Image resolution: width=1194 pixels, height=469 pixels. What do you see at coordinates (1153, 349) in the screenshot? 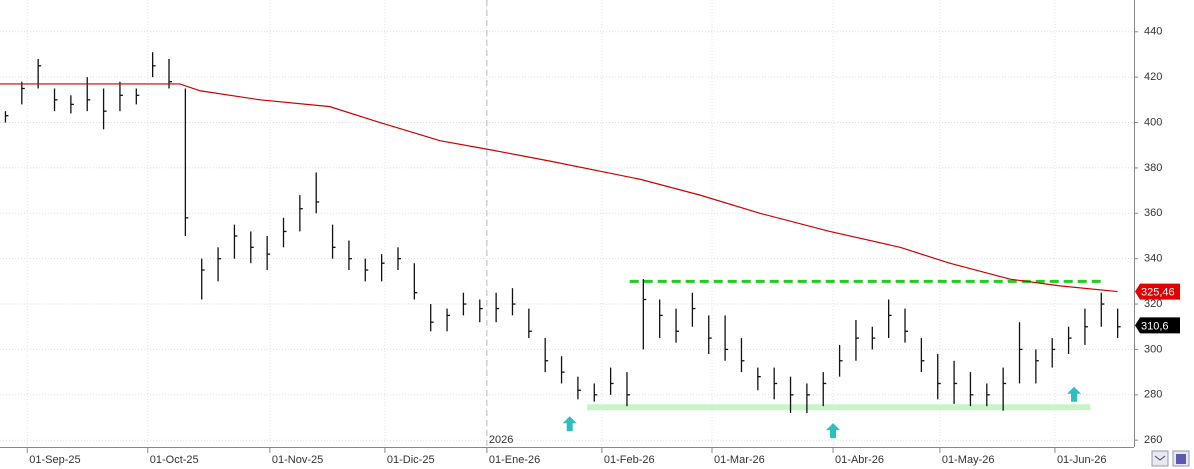
I see `y-tick-label: 300` at bounding box center [1153, 349].